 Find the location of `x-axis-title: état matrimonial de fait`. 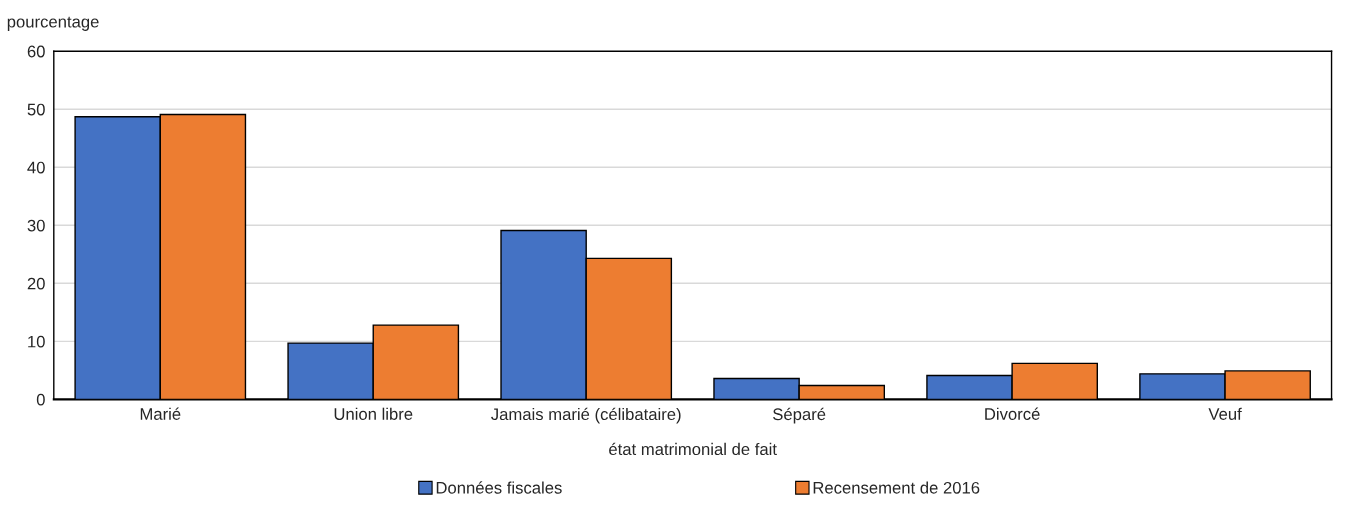

x-axis-title: état matrimonial de fait is located at coordinates (693, 449).